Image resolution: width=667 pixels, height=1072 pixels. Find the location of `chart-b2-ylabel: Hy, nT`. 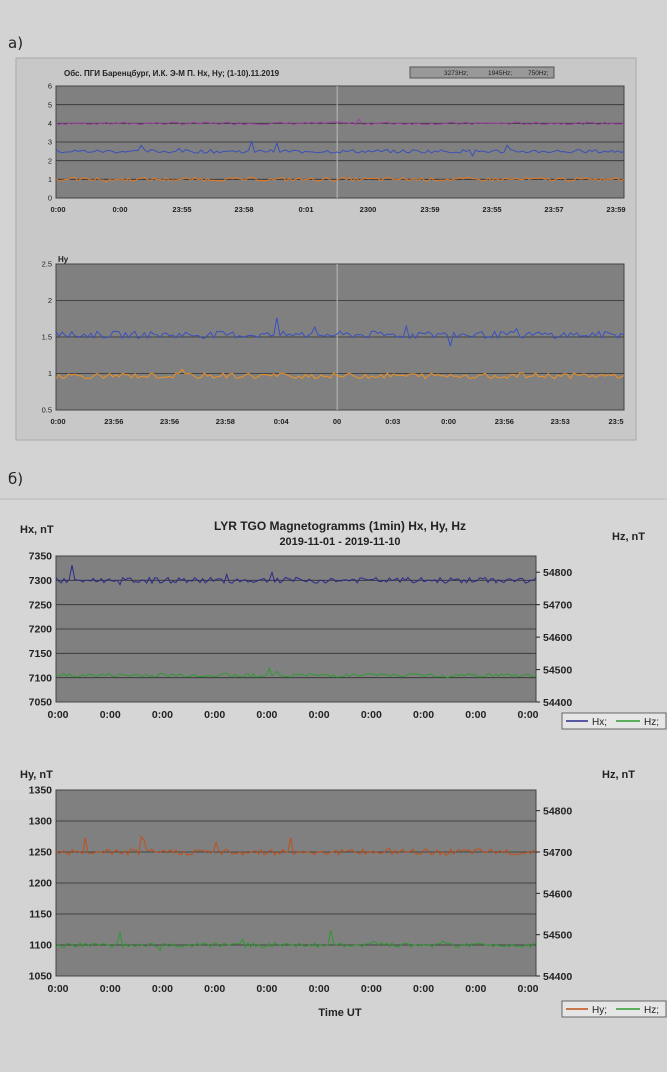

chart-b2-ylabel: Hy, nT is located at coordinates (36, 775).